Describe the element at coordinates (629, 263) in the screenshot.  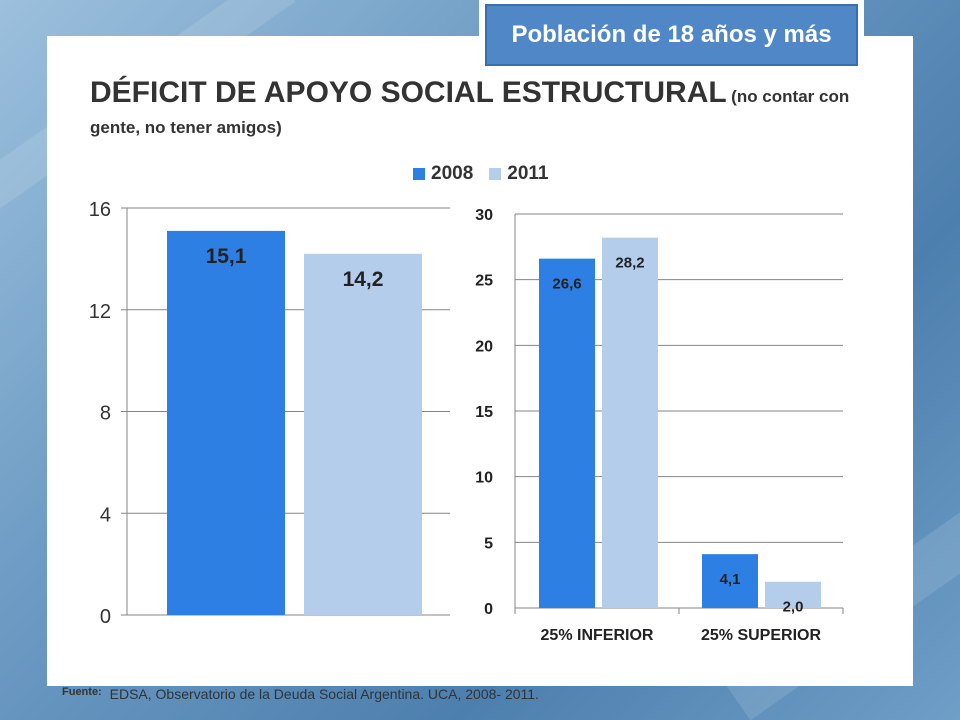
I see `data-label: 28,2` at that location.